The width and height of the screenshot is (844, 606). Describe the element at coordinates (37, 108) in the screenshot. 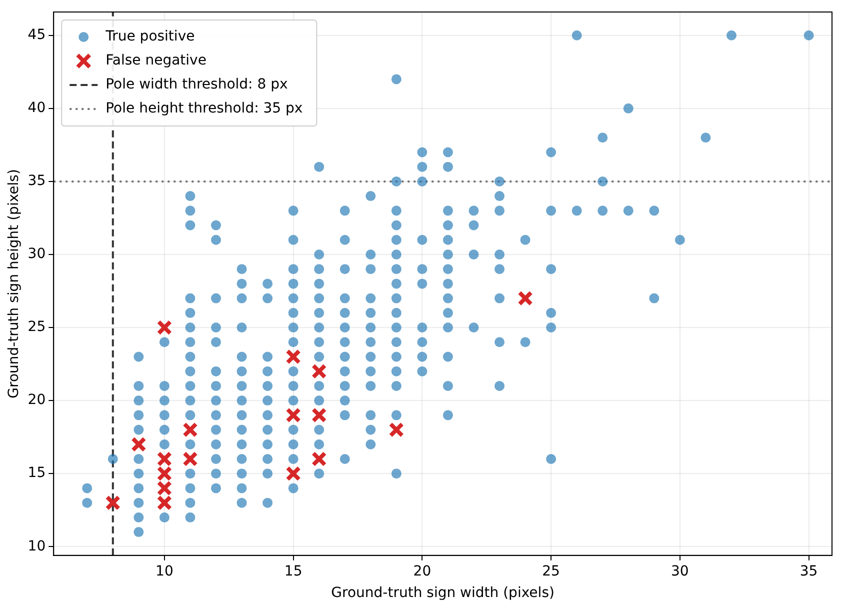

I see `y-tick-label: 40` at that location.